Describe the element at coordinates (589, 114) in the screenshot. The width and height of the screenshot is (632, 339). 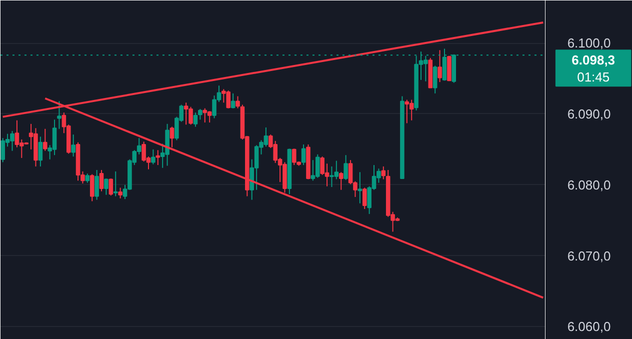
I see `y-tick-label: 6.090,0` at that location.